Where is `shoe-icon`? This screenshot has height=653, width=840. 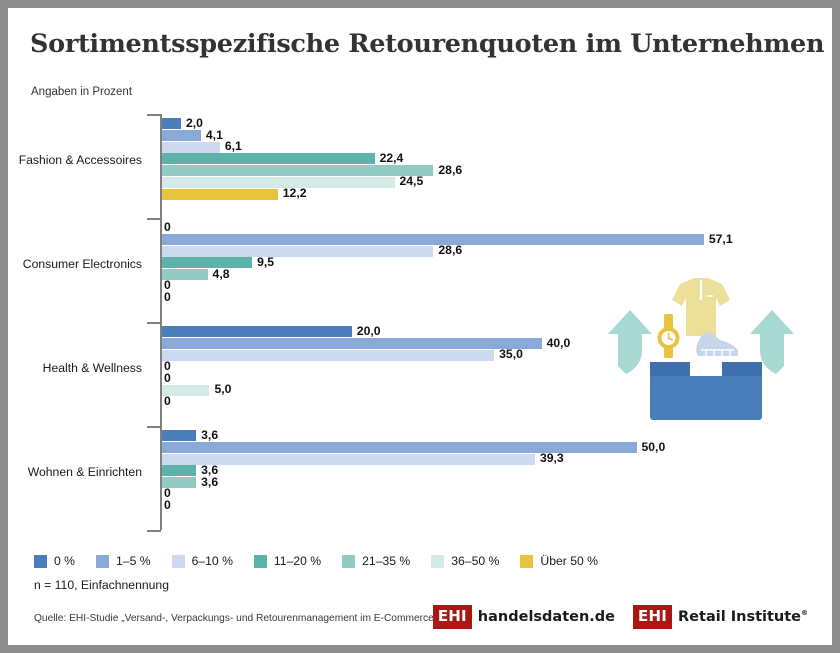
shoe-icon is located at coordinates (717, 344).